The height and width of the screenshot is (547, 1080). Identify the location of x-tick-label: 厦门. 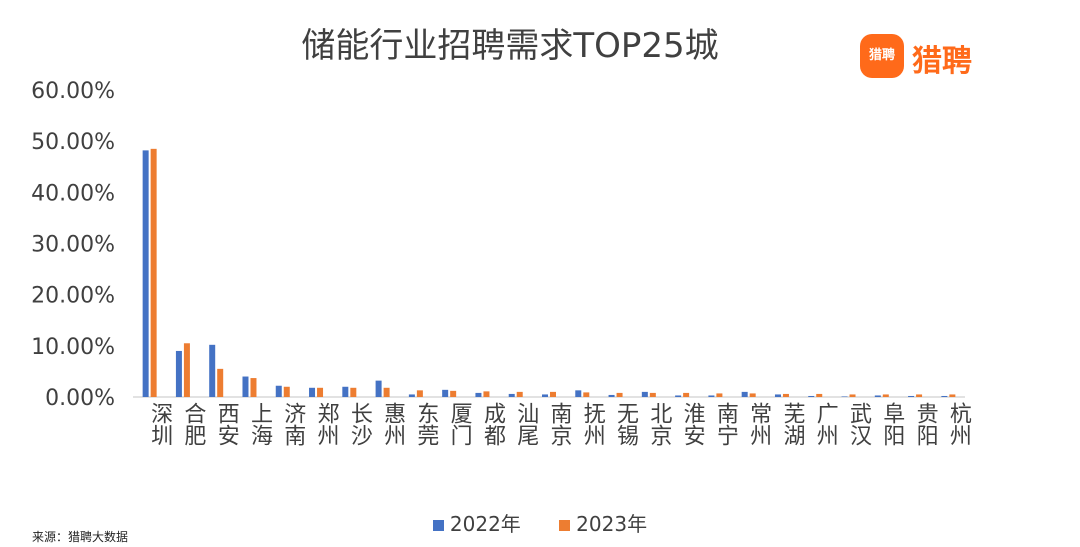
(460, 424).